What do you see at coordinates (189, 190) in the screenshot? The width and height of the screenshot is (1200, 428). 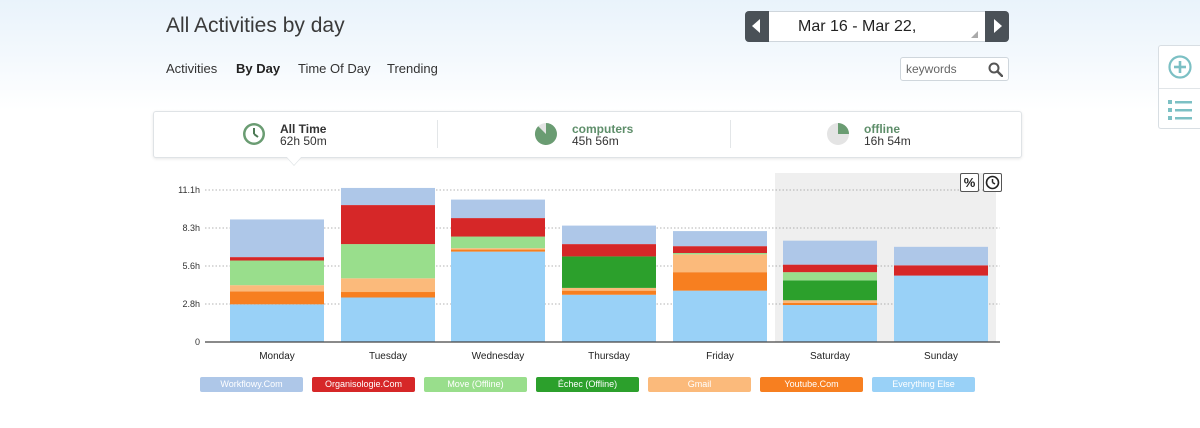 I see `y-tick-label: 11.1h` at bounding box center [189, 190].